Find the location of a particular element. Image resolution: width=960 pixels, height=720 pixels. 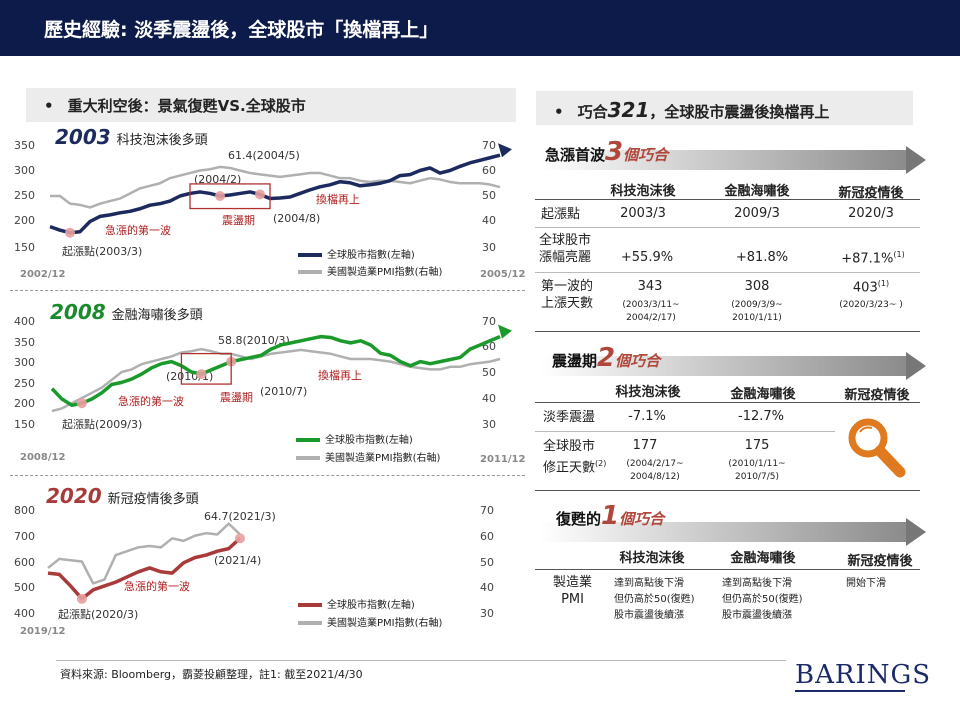

subtext-line: 2004/2/17) is located at coordinates (651, 318).